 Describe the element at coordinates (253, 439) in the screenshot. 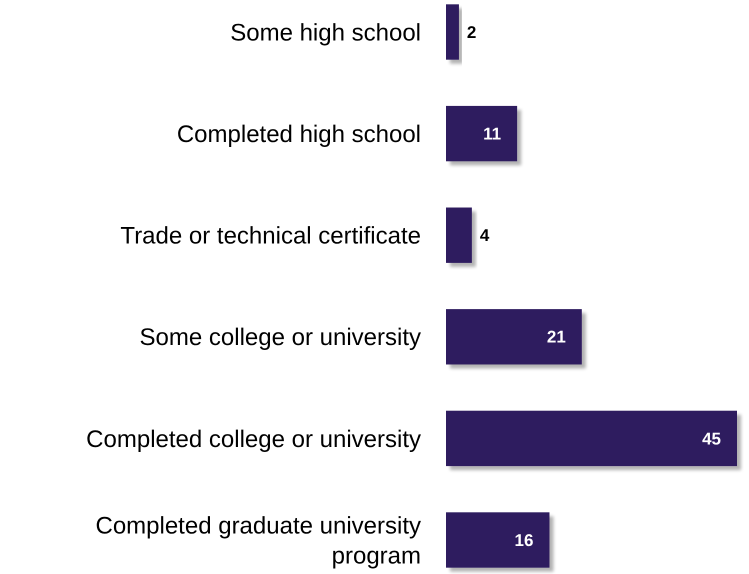

I see `y-tick-label: Completed college or university` at that location.